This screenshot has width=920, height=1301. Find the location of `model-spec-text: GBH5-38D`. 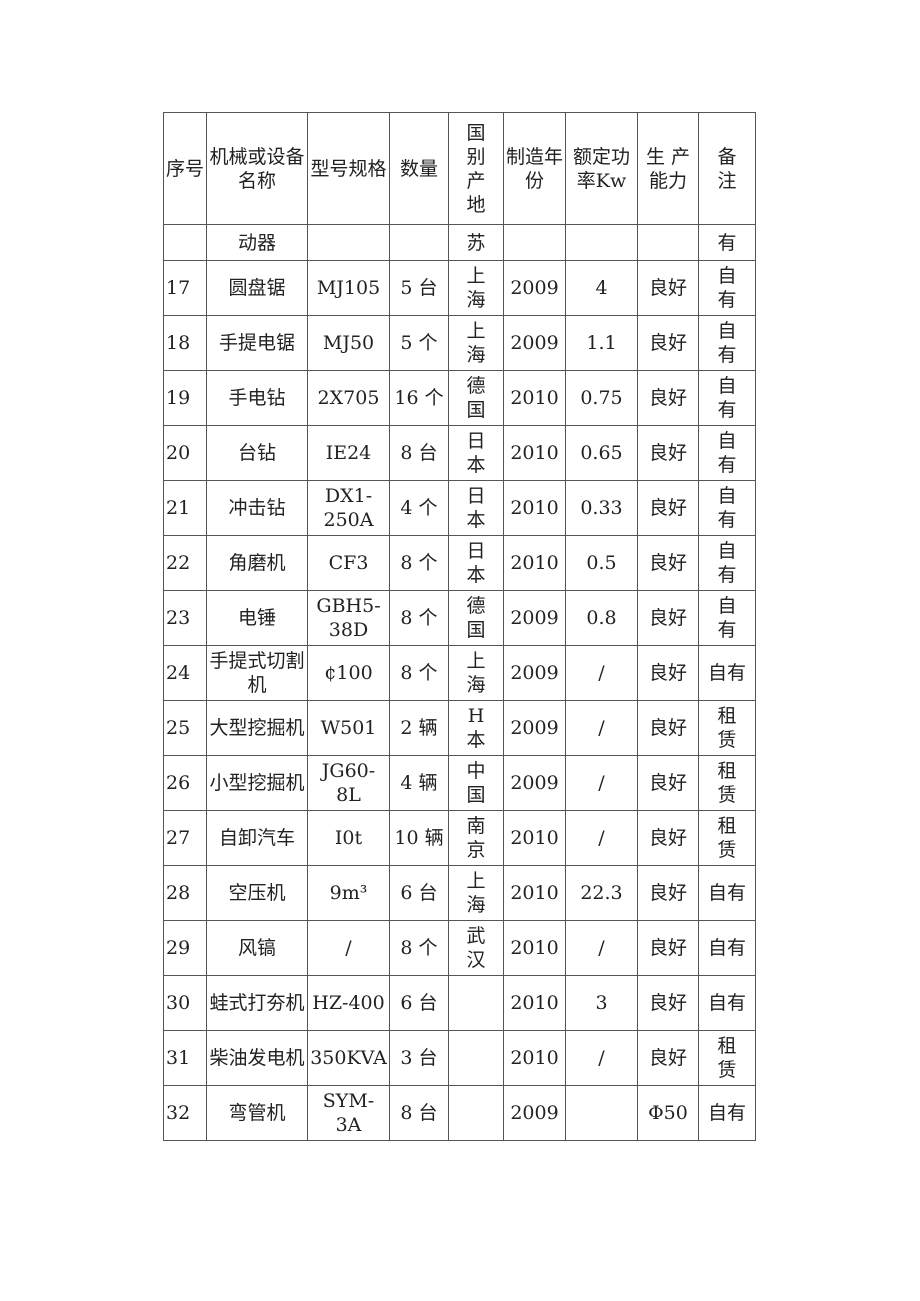

model-spec-text: GBH5-38D is located at coordinates (348, 618).